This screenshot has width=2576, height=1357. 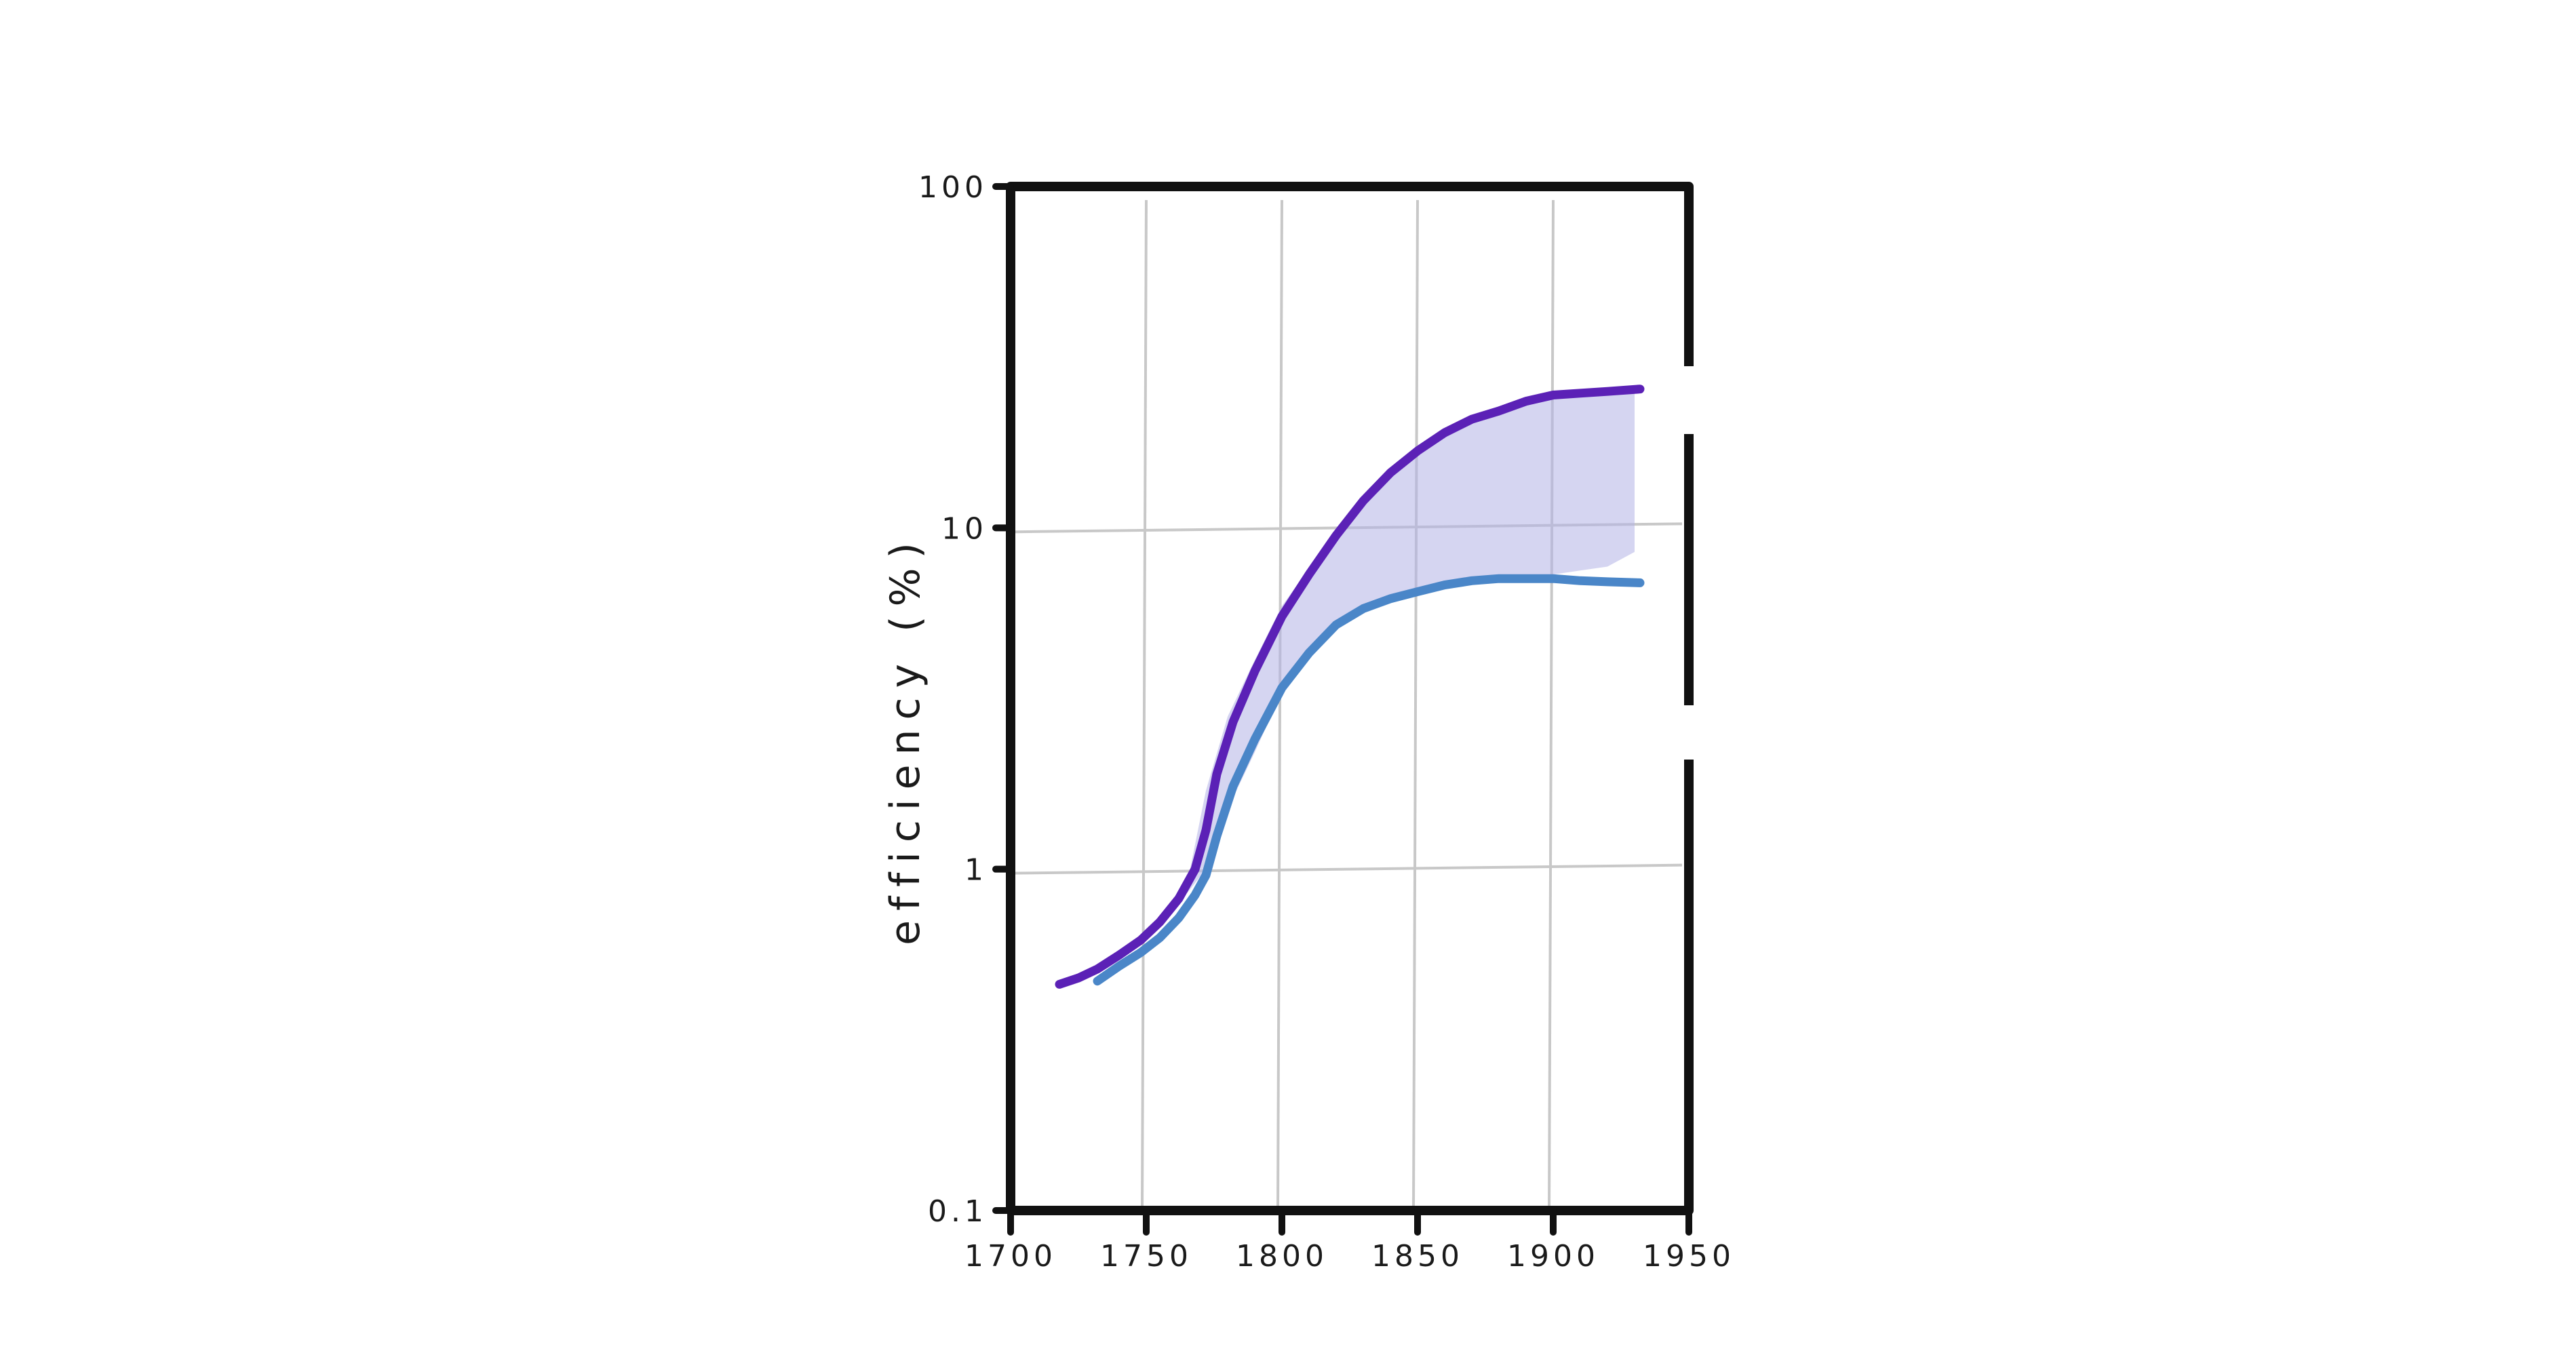 I want to click on x-tick-label-1700: 1700, so click(x=1010, y=1256).